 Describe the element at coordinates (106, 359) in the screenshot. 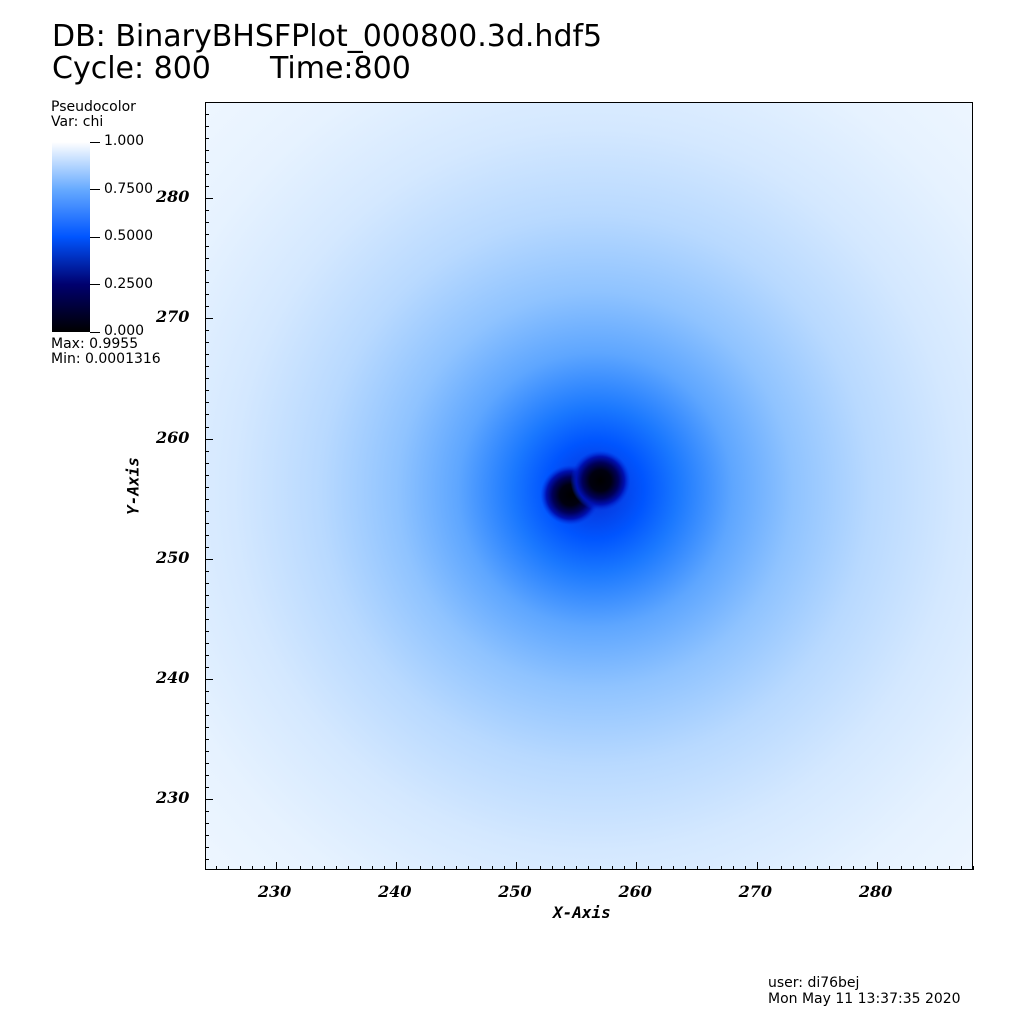

I see `legend-min: Min: 0.0001316` at that location.